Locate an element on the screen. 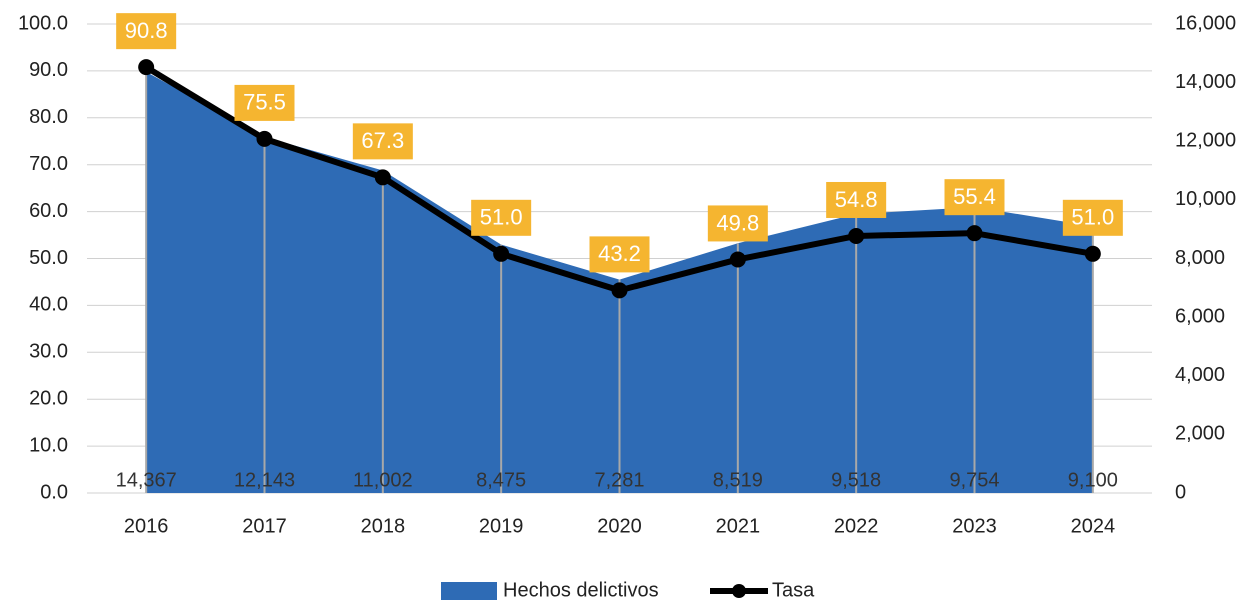  line-value-label: 90.8 is located at coordinates (146, 30).